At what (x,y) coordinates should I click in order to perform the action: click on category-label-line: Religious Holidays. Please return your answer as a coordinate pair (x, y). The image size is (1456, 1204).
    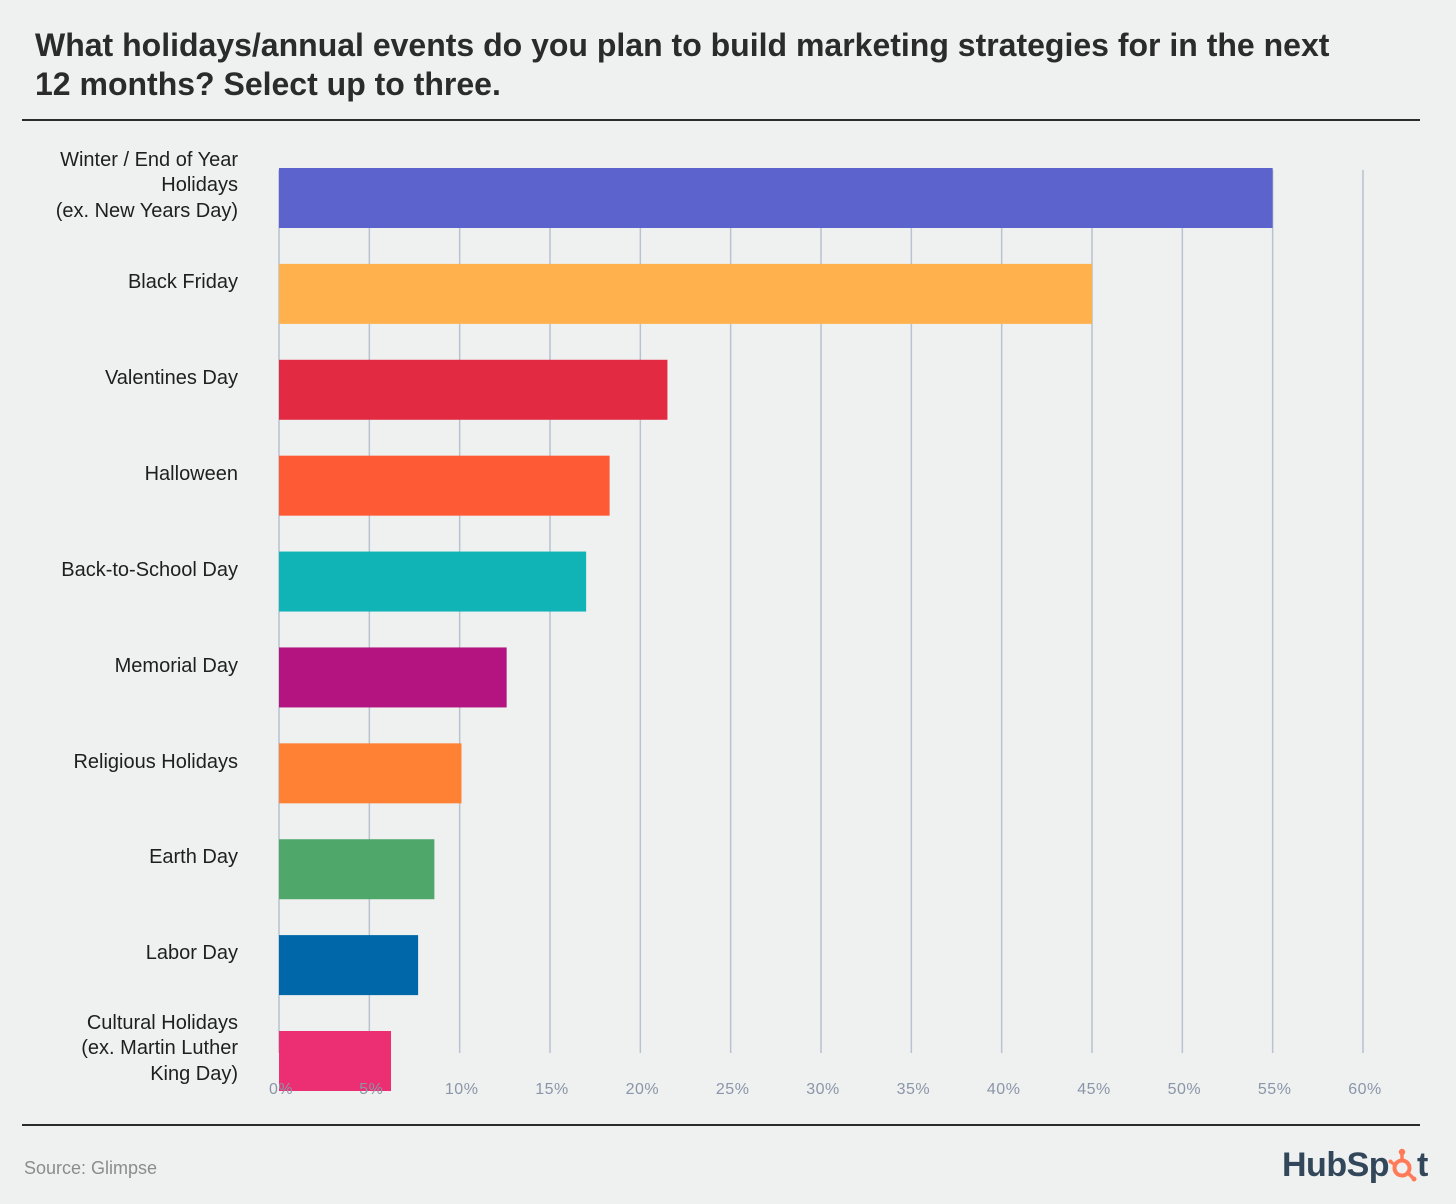
    Looking at the image, I should click on (155, 761).